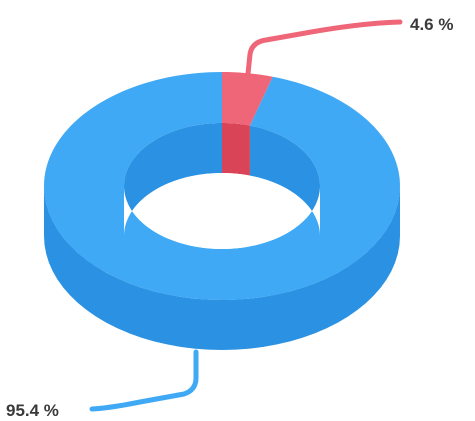 The image size is (475, 421). What do you see at coordinates (32, 410) in the screenshot?
I see `slice-label-large: 95.4 %` at bounding box center [32, 410].